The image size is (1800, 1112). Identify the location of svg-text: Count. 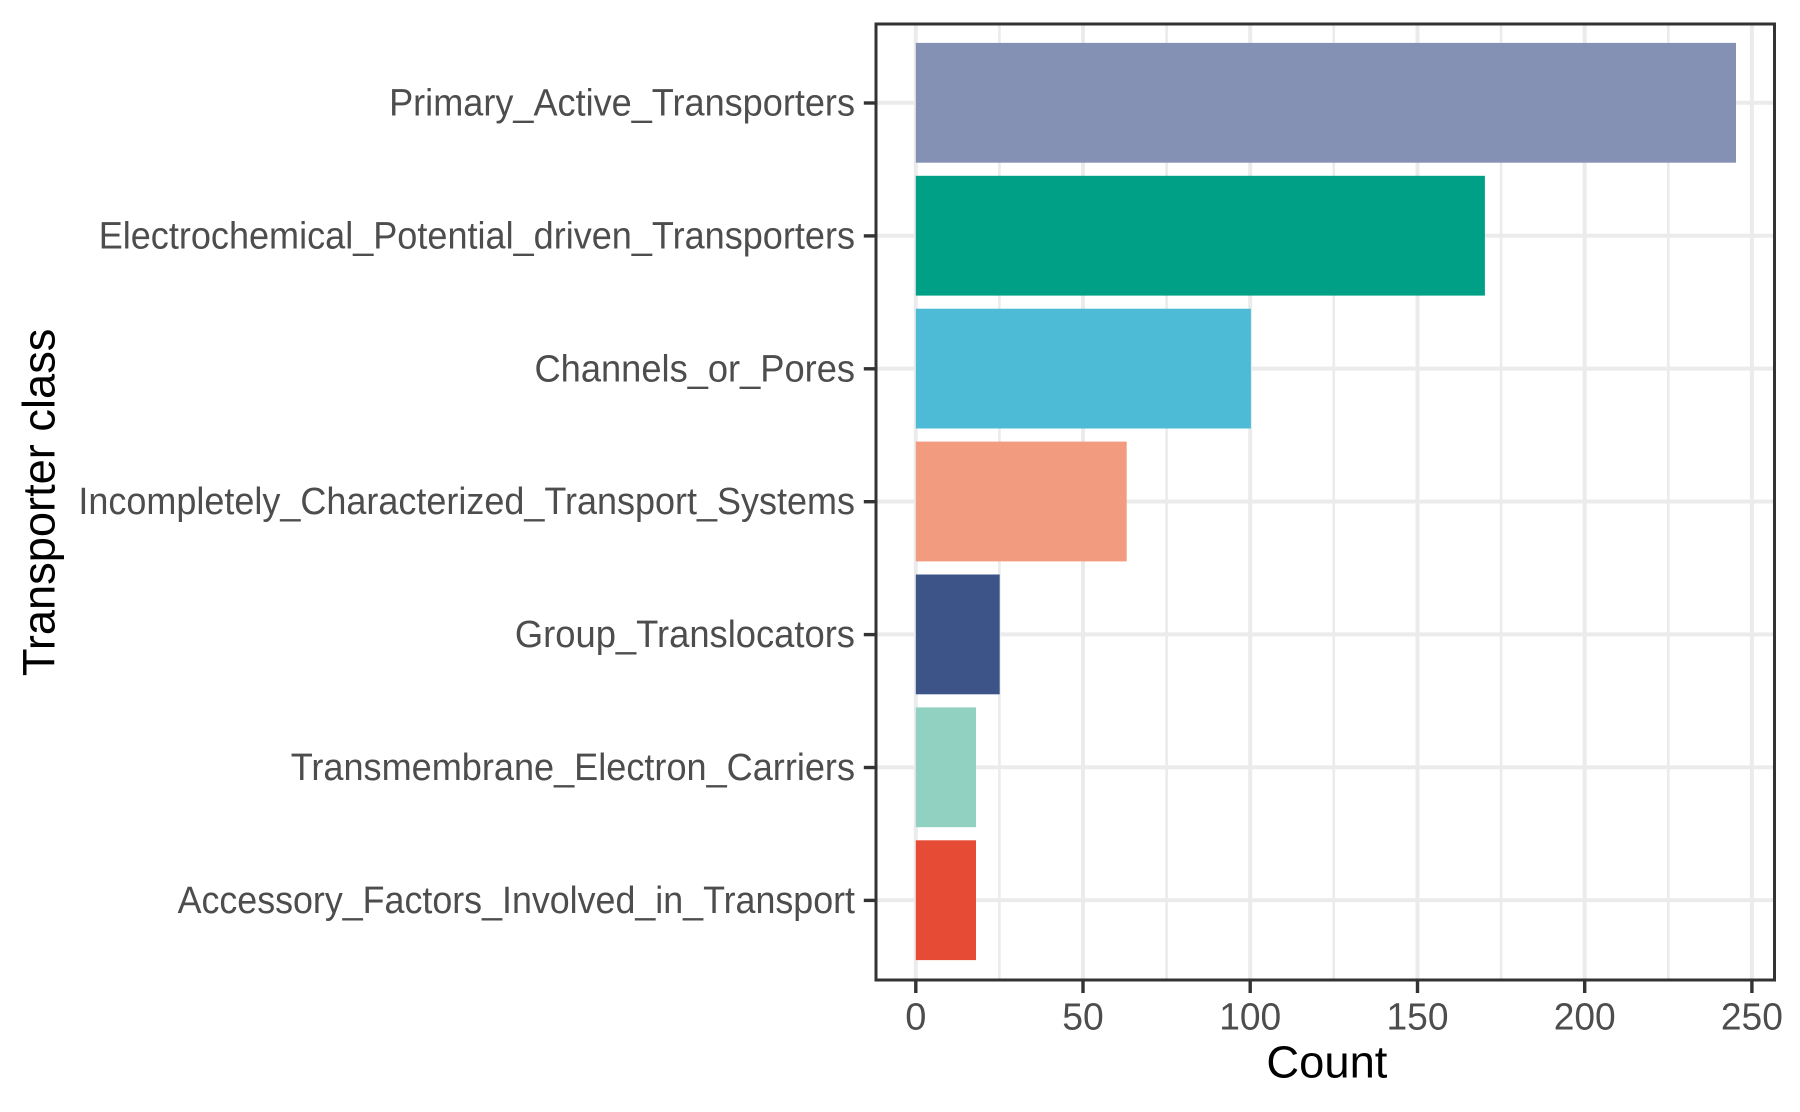
(1326, 1062).